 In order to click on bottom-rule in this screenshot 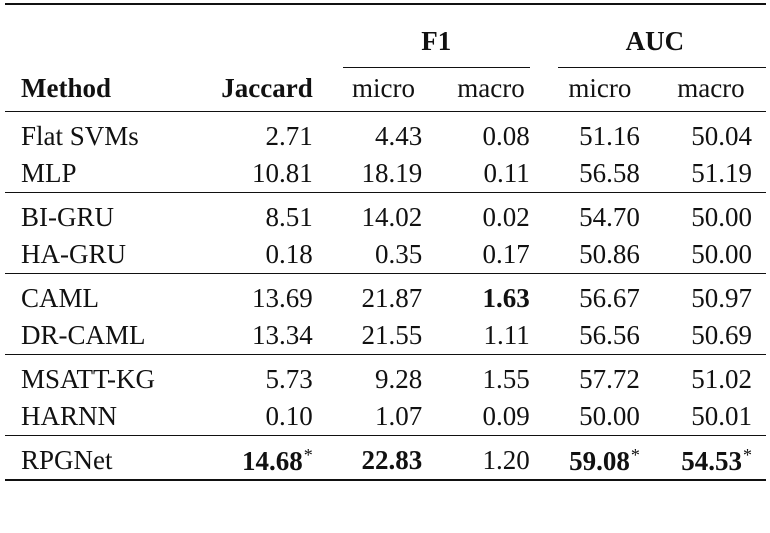, I will do `click(385, 479)`.